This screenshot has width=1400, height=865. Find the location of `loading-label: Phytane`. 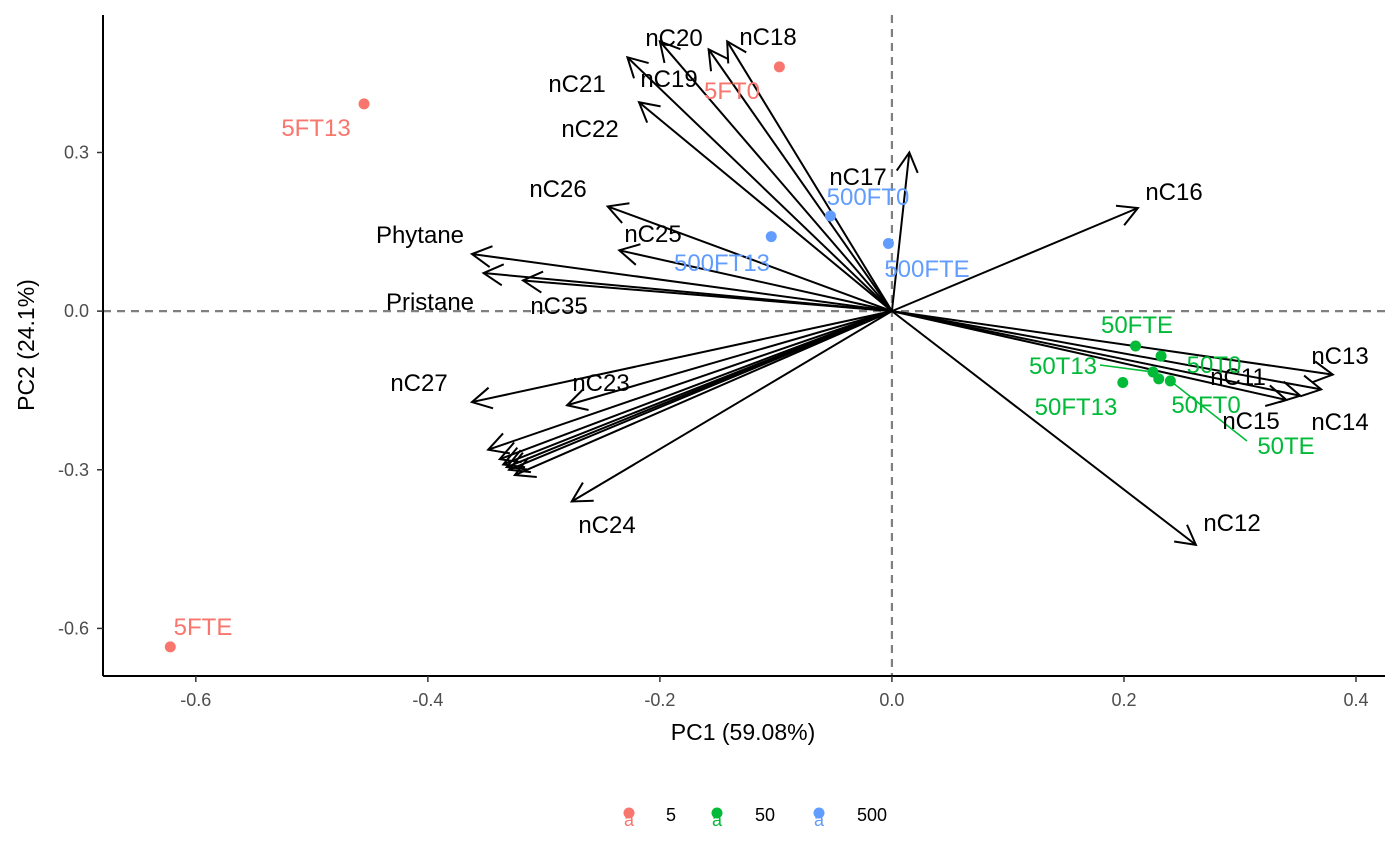

loading-label: Phytane is located at coordinates (420, 235).